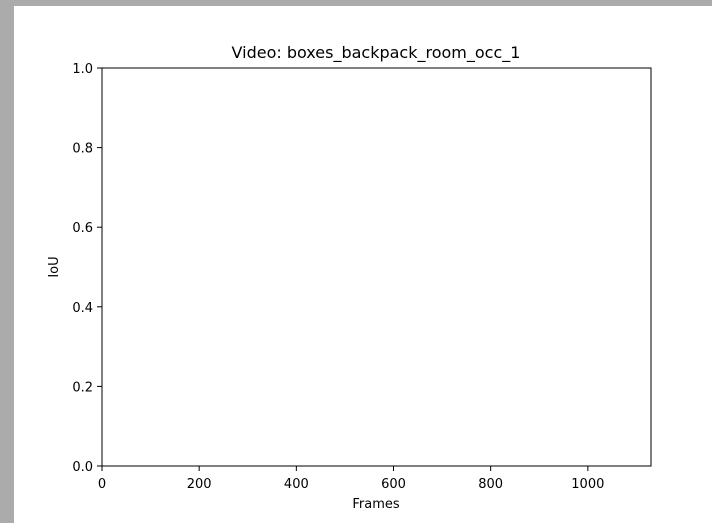 The width and height of the screenshot is (712, 523). Describe the element at coordinates (82, 387) in the screenshot. I see `y-tick-label: 0.2` at that location.